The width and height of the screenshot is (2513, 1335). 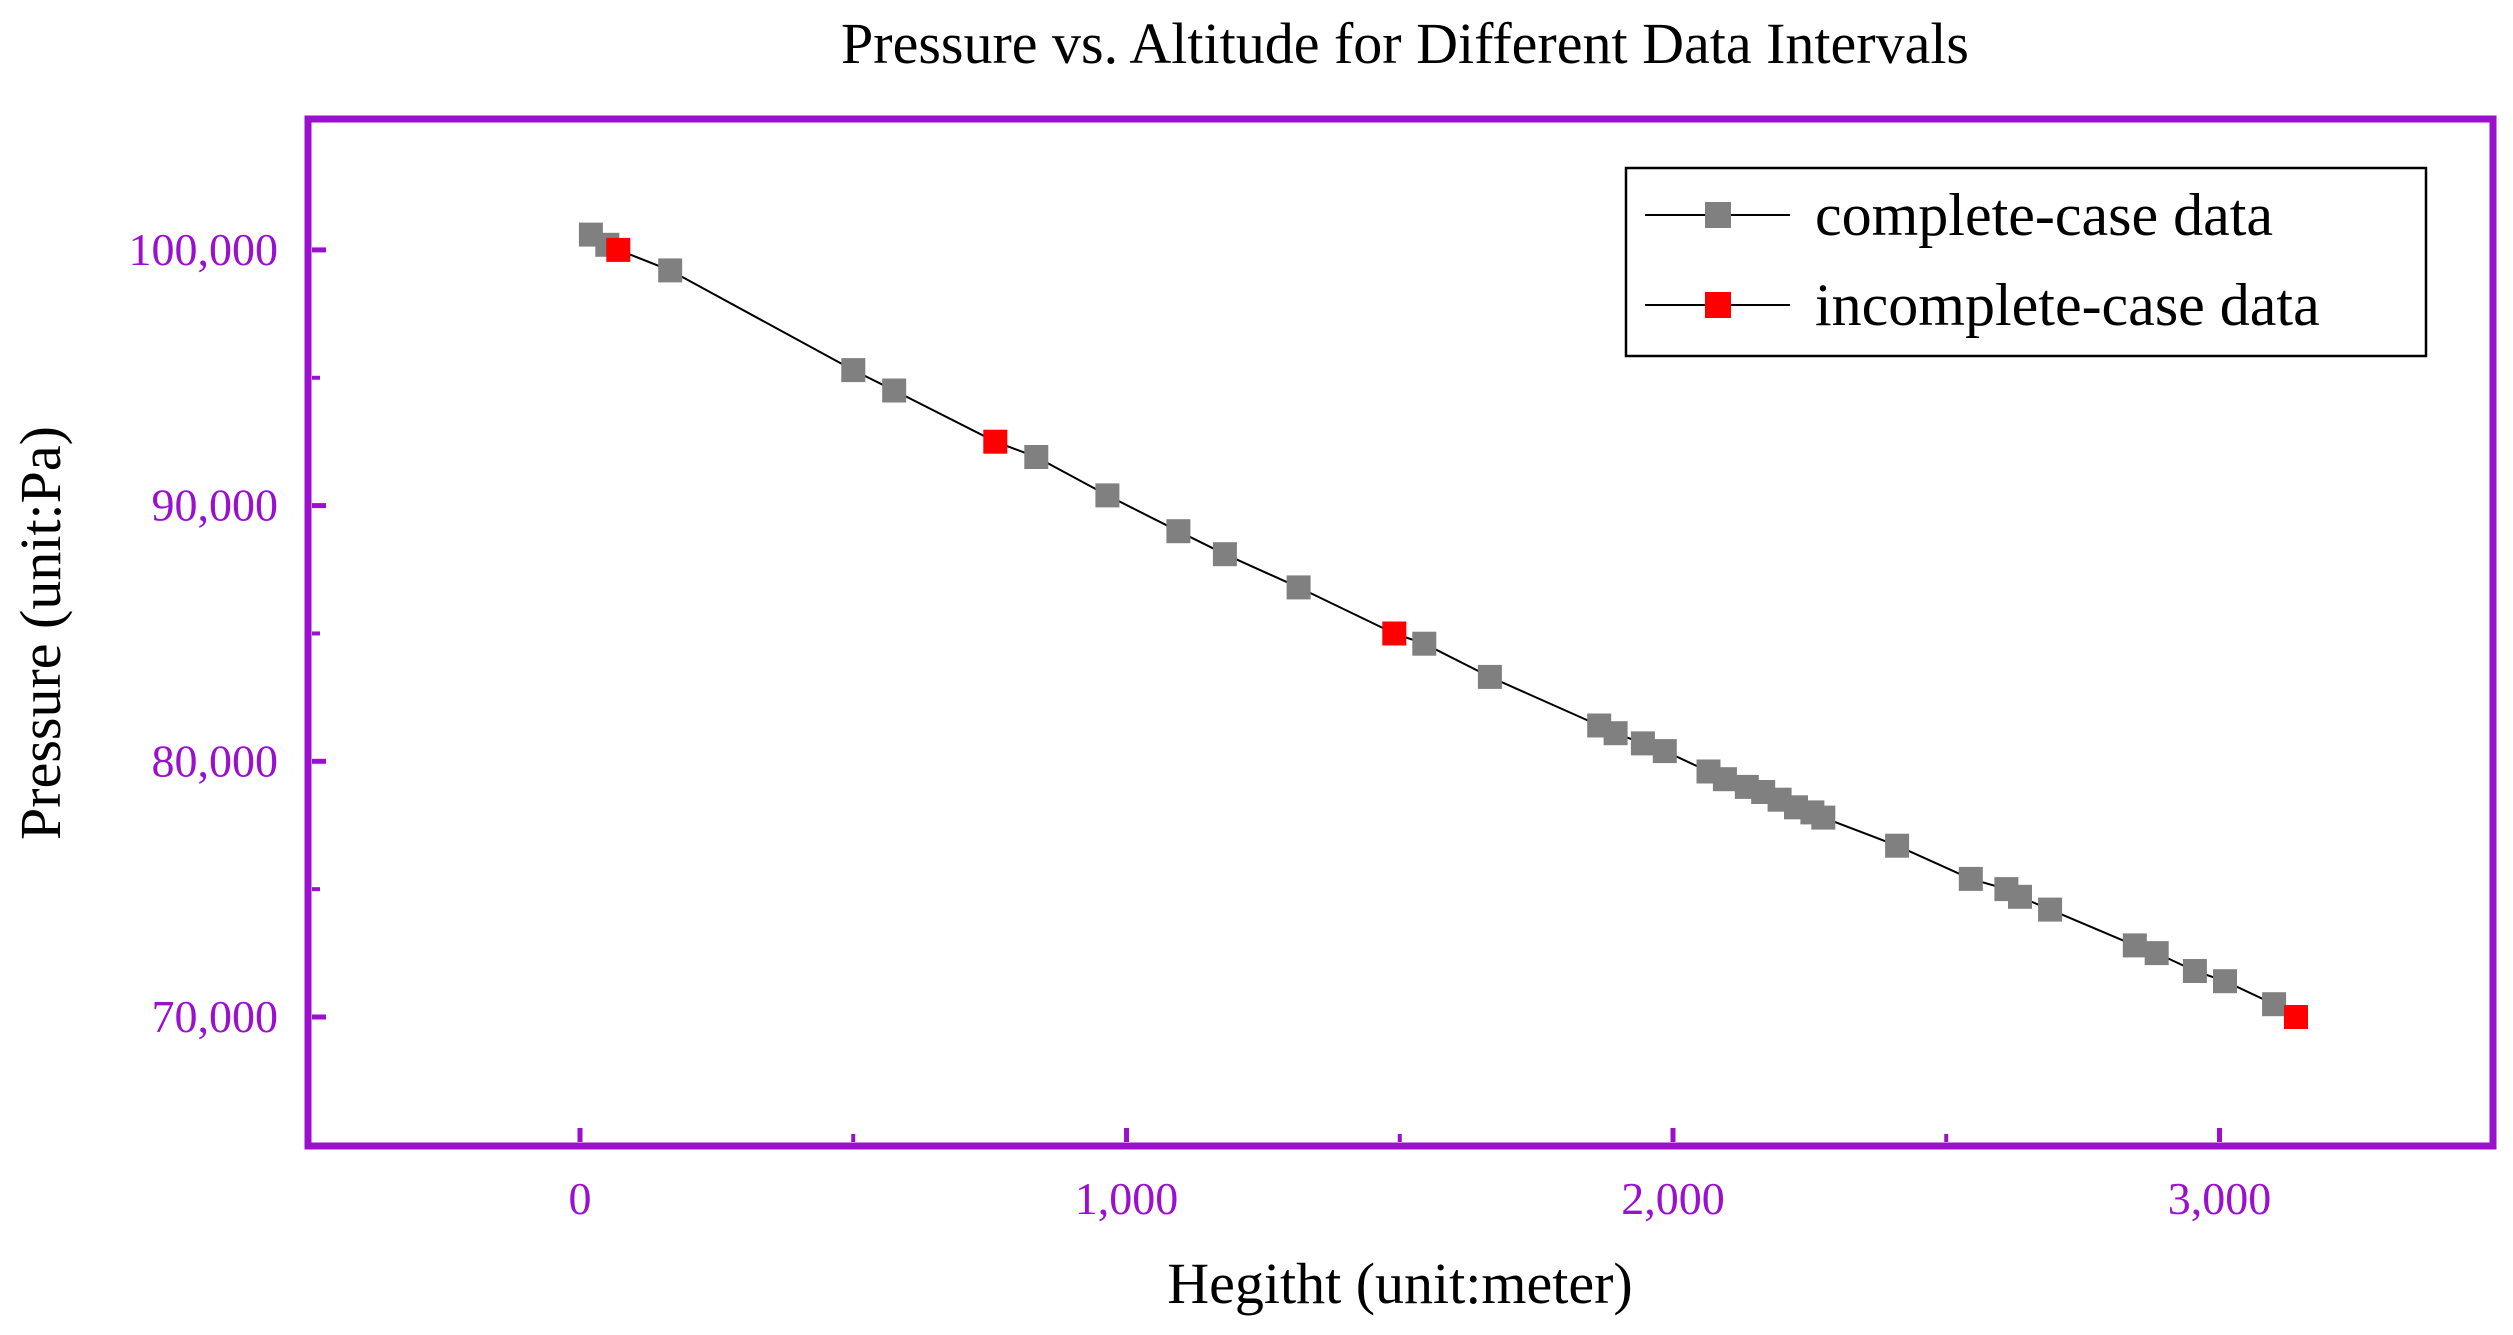 I want to click on x-tick-label: 0, so click(x=580, y=1198).